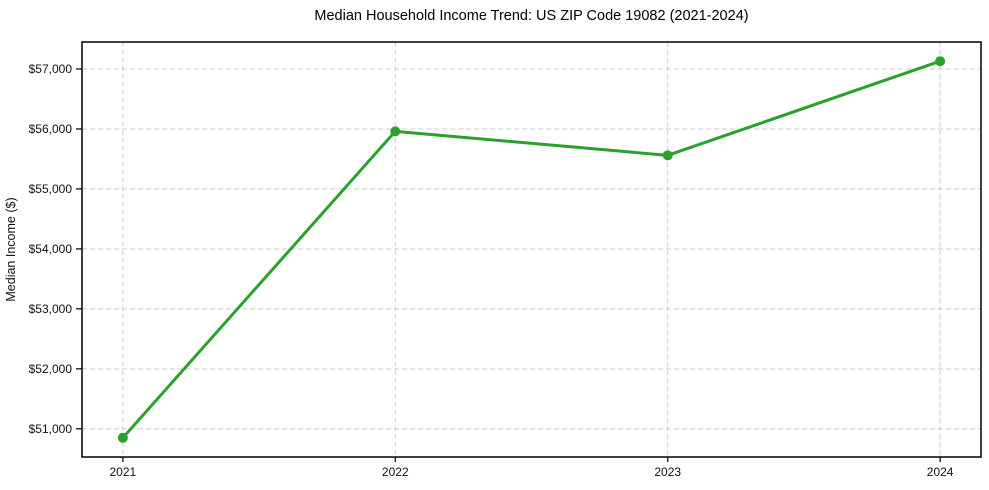 The height and width of the screenshot is (490, 989). I want to click on y-tick-label: $53,000, so click(51, 309).